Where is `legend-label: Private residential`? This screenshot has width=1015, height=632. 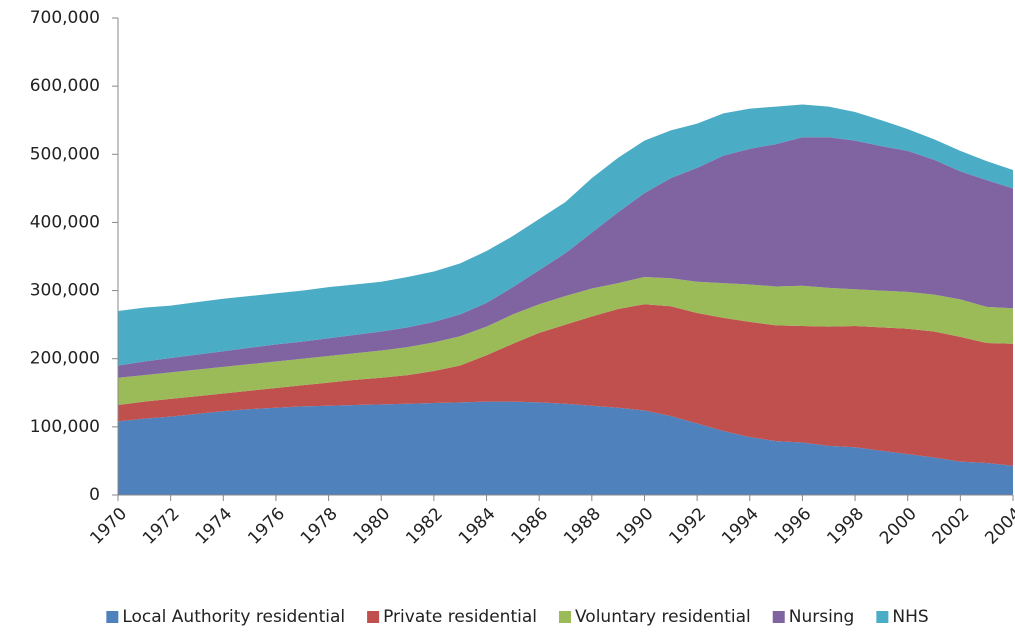 legend-label: Private residential is located at coordinates (460, 617).